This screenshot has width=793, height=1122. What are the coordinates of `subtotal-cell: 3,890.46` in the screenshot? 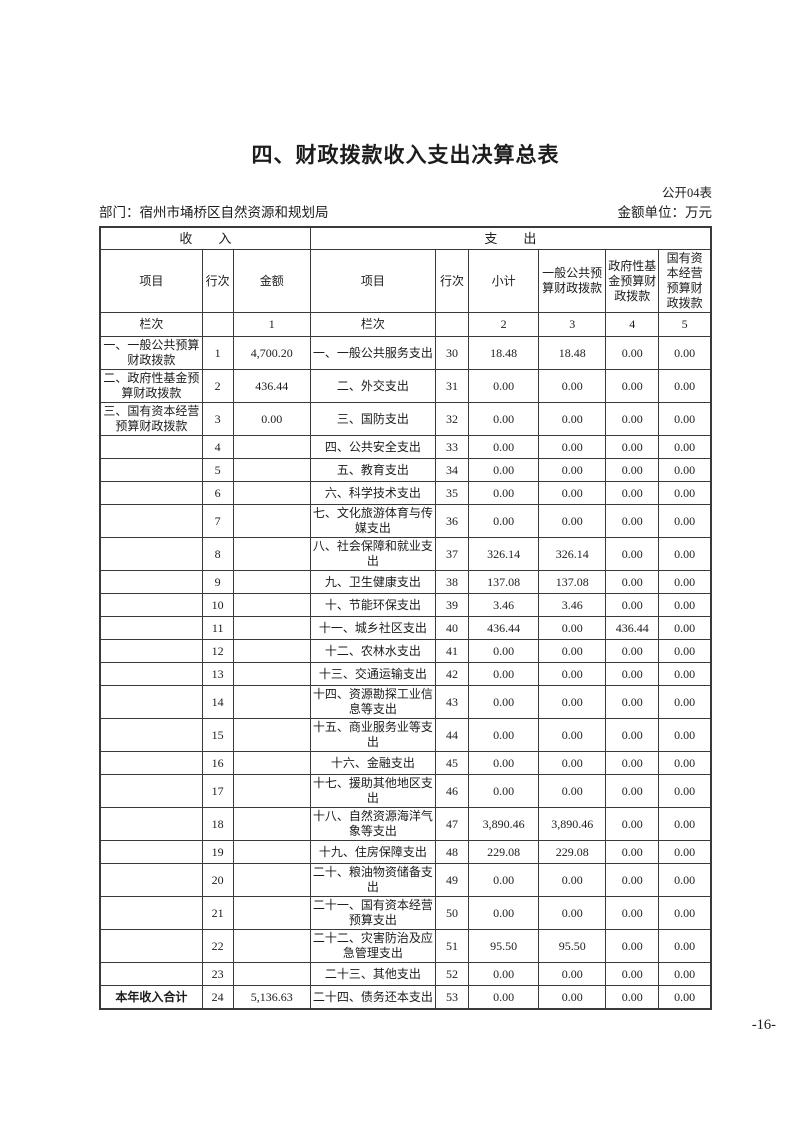 It's located at (504, 824).